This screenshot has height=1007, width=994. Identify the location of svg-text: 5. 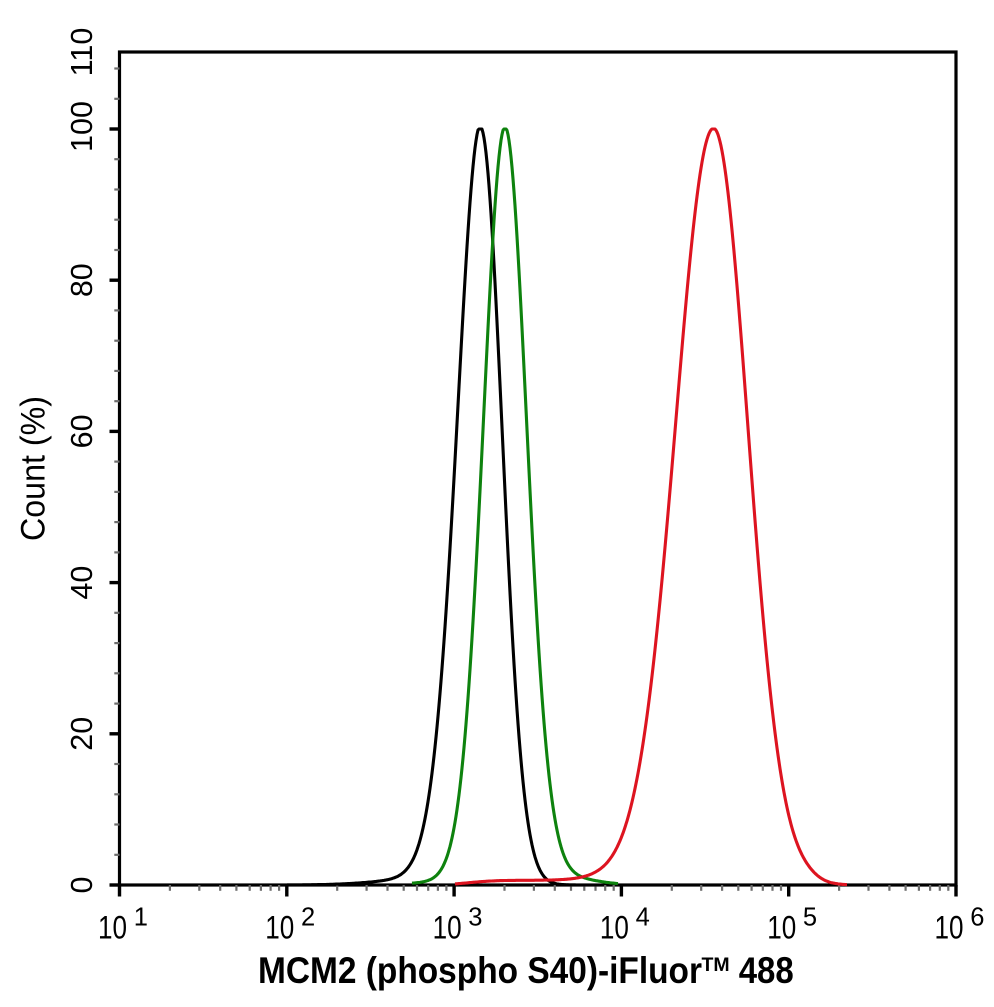
(810, 918).